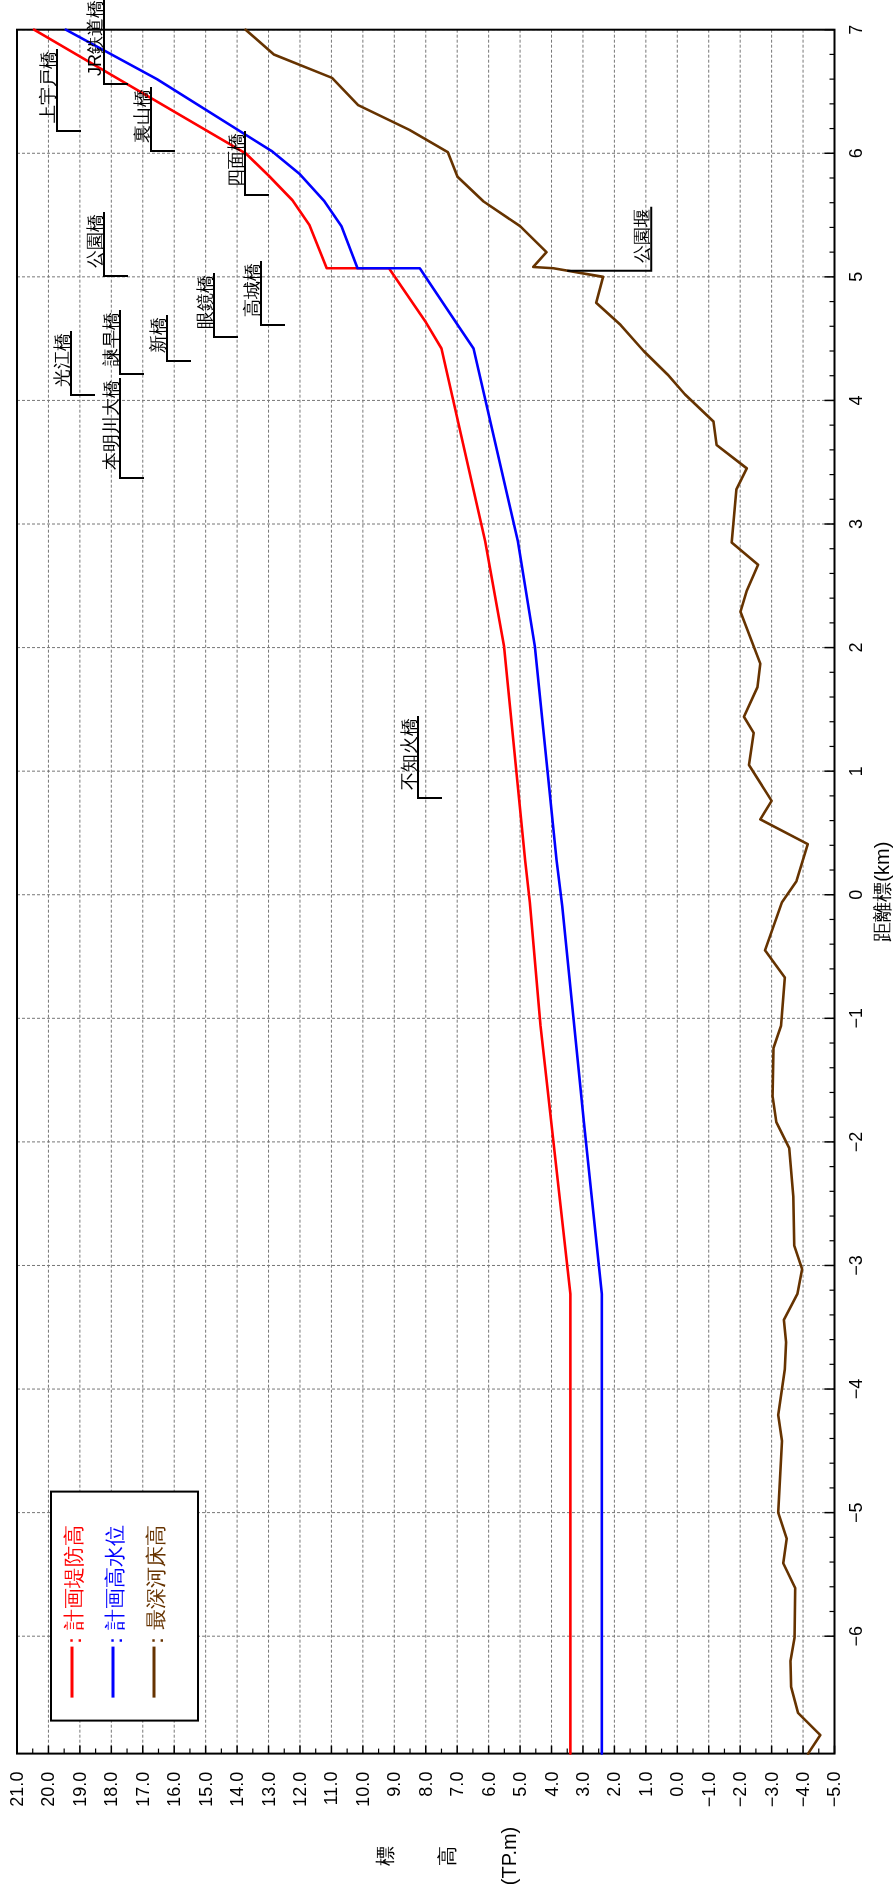 The width and height of the screenshot is (895, 1897). What do you see at coordinates (111, 339) in the screenshot?
I see `annotation: 諫早橋` at bounding box center [111, 339].